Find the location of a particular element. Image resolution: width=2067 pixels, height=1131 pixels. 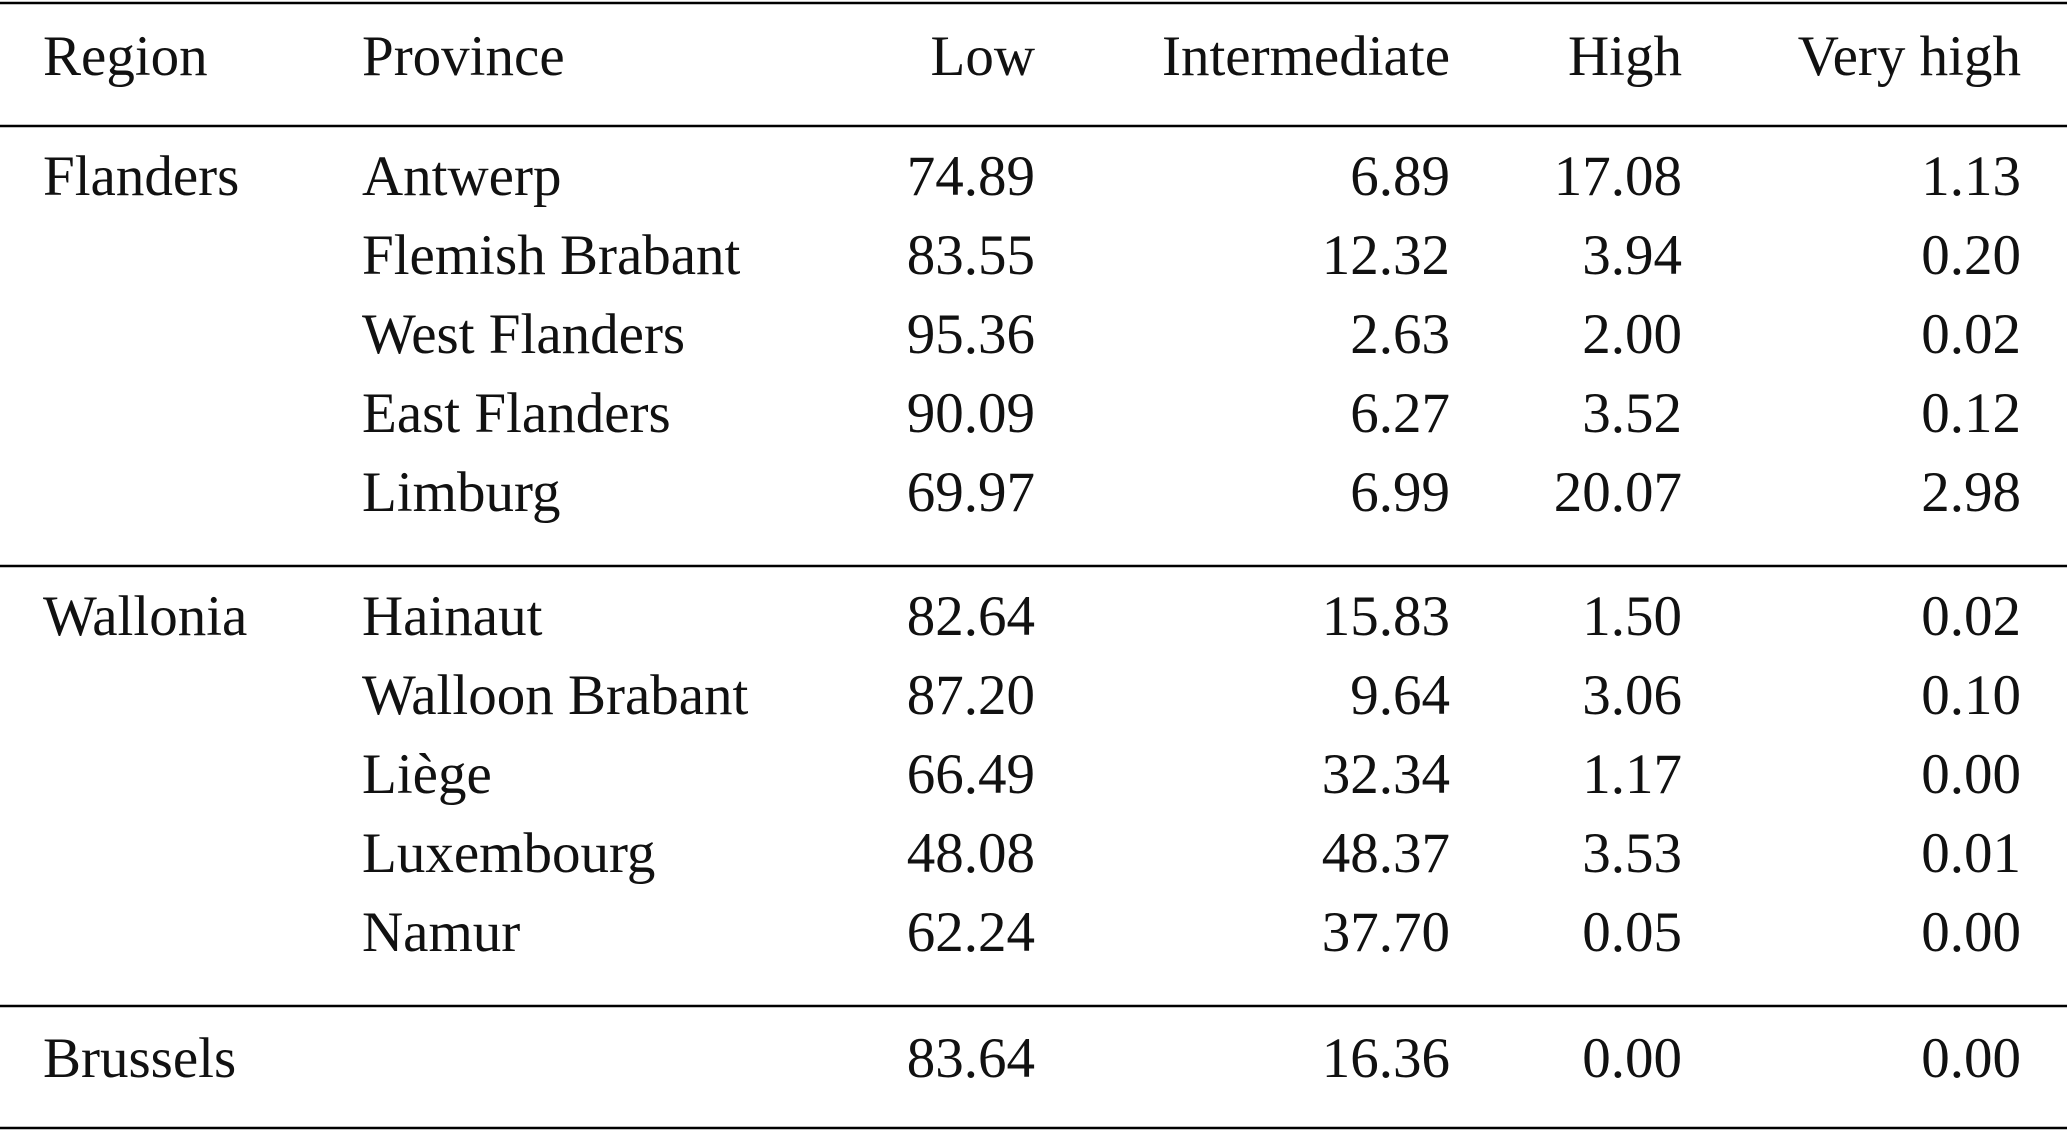

value-cell: 83.64 is located at coordinates (971, 1058).